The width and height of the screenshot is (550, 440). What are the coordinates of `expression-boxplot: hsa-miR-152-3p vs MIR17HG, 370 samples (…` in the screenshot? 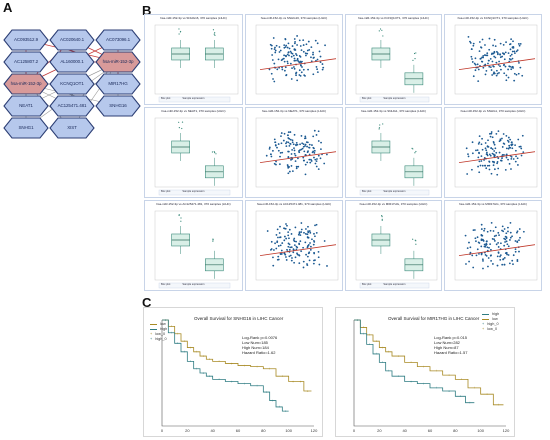 It's located at (393, 245).